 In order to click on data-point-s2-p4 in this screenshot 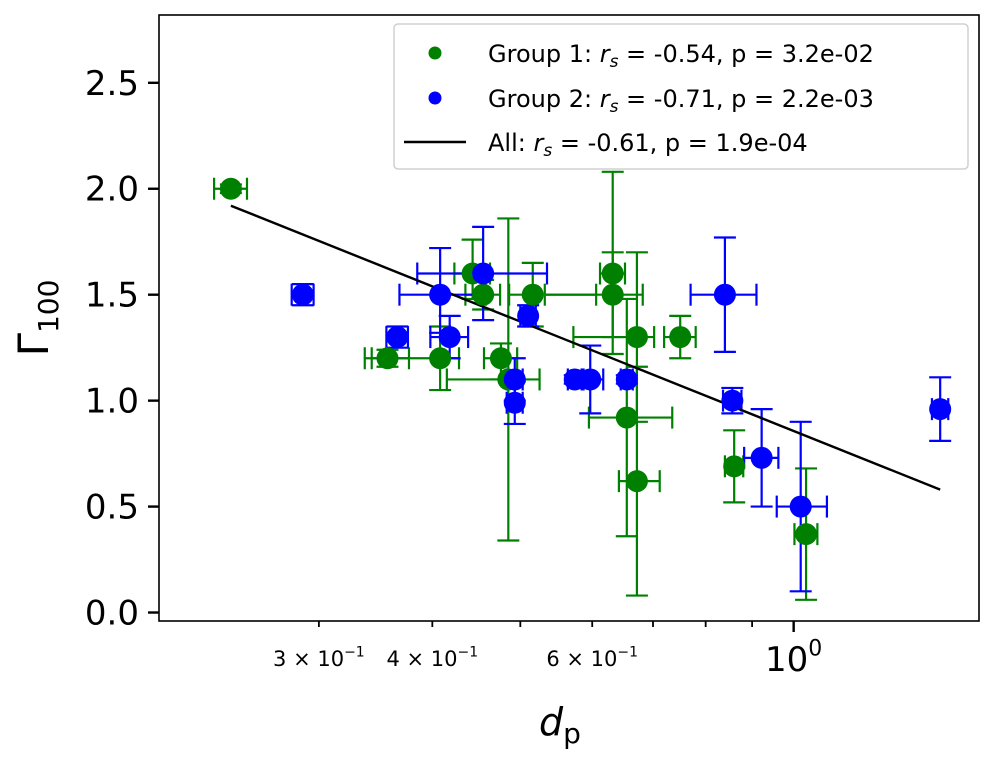, I will do `click(449, 337)`.